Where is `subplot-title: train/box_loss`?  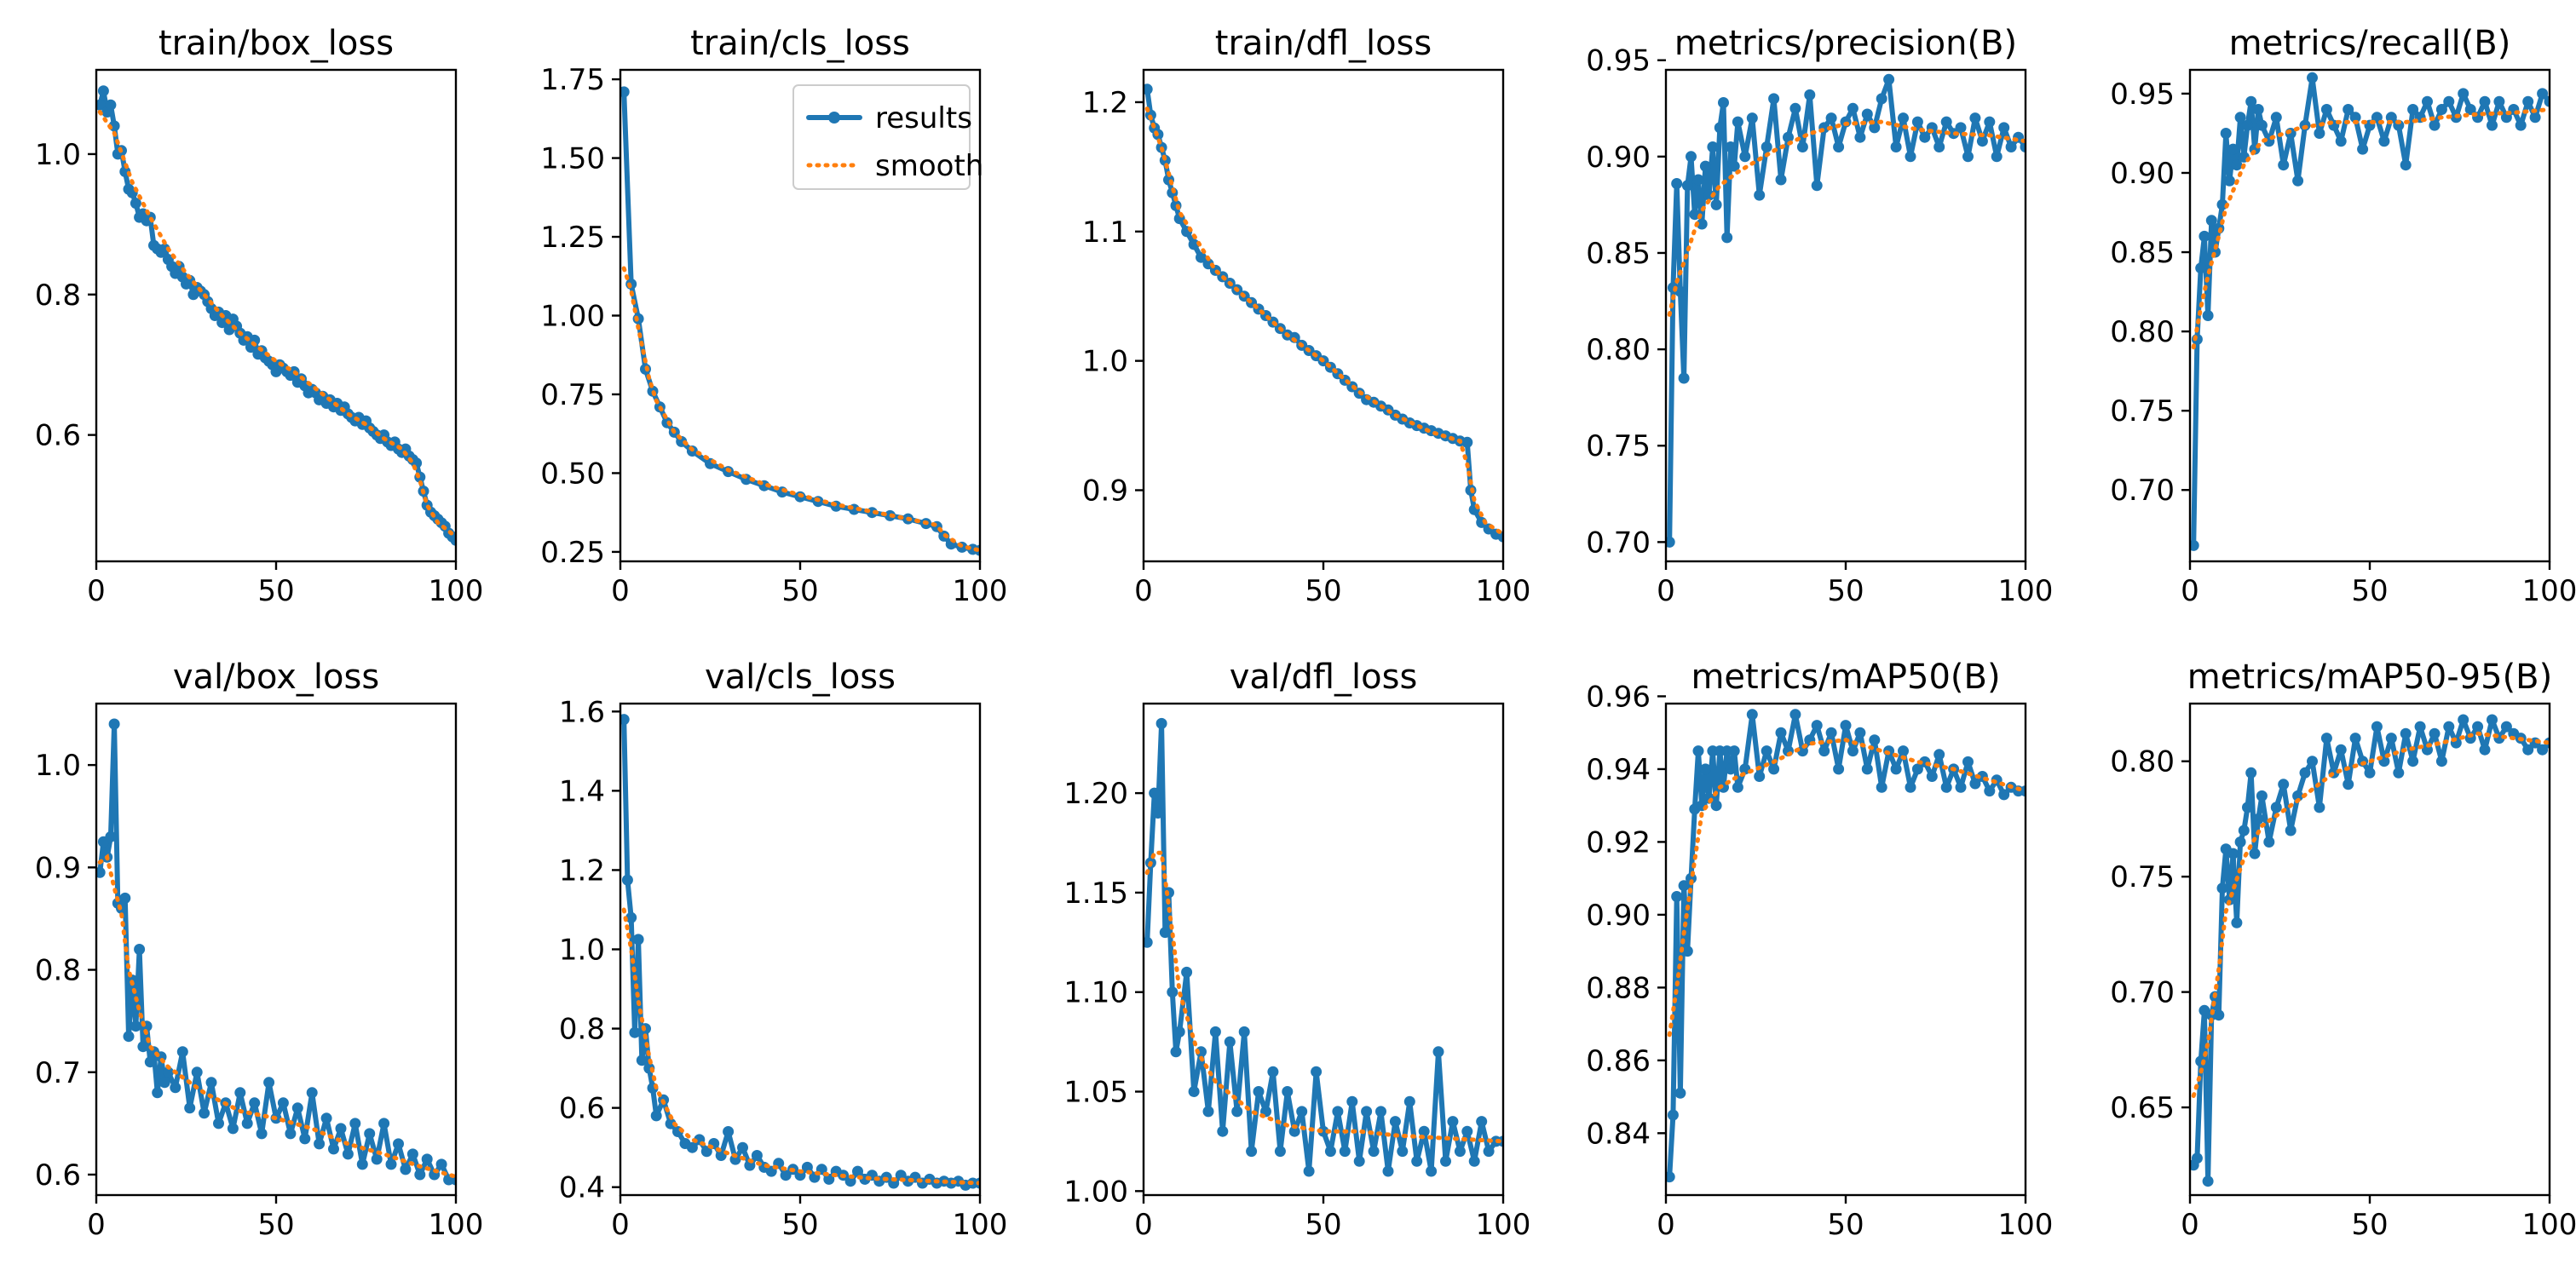
subplot-title: train/box_loss is located at coordinates (276, 43).